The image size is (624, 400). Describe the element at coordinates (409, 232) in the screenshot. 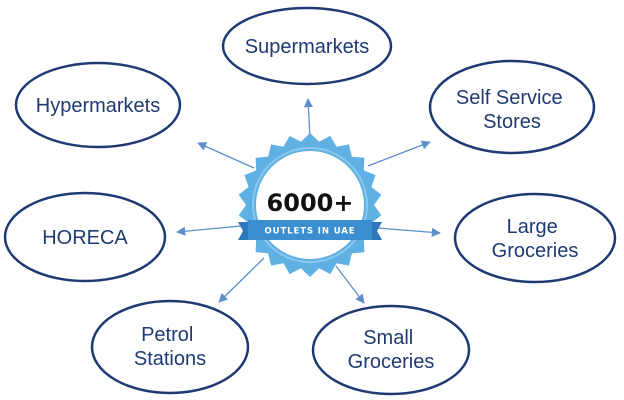

I see `arrow-large-groceries` at that location.